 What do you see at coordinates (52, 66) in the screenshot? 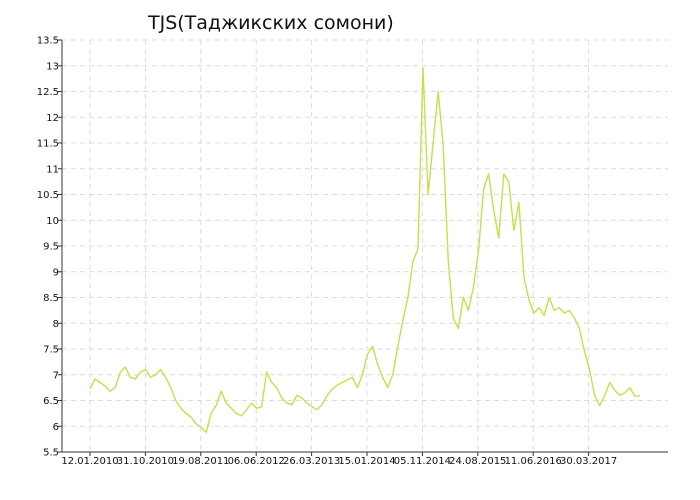
I see `y-tick-label: 13` at bounding box center [52, 66].